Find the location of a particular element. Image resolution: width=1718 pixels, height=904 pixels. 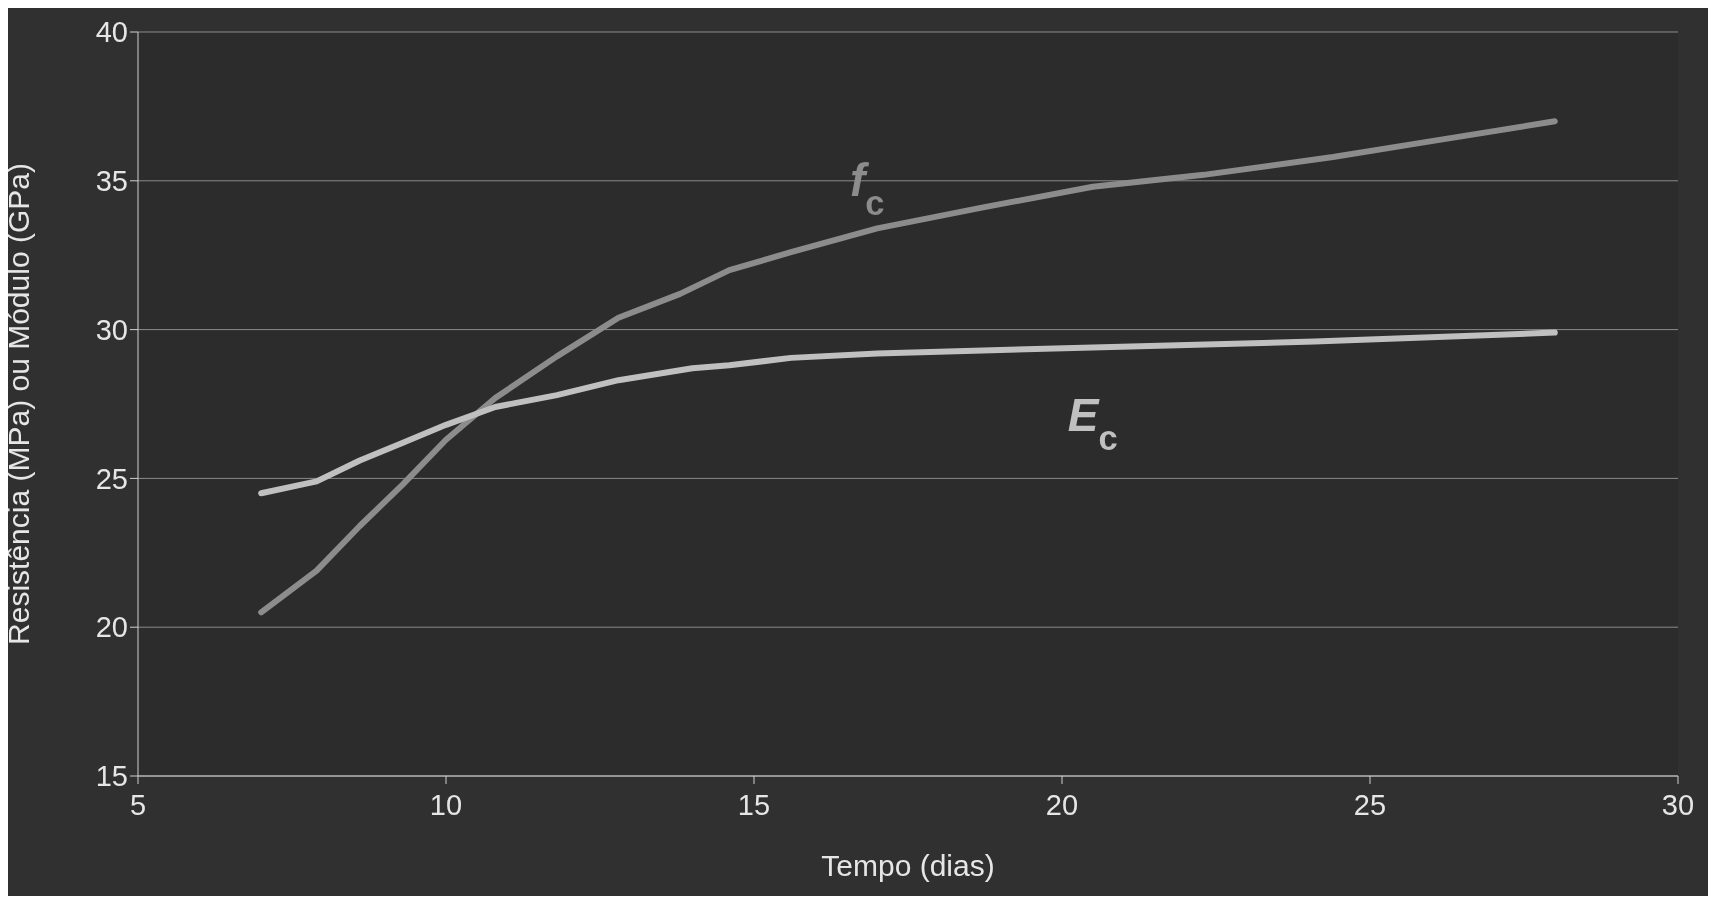

x-tick-label: 25 is located at coordinates (1370, 804).